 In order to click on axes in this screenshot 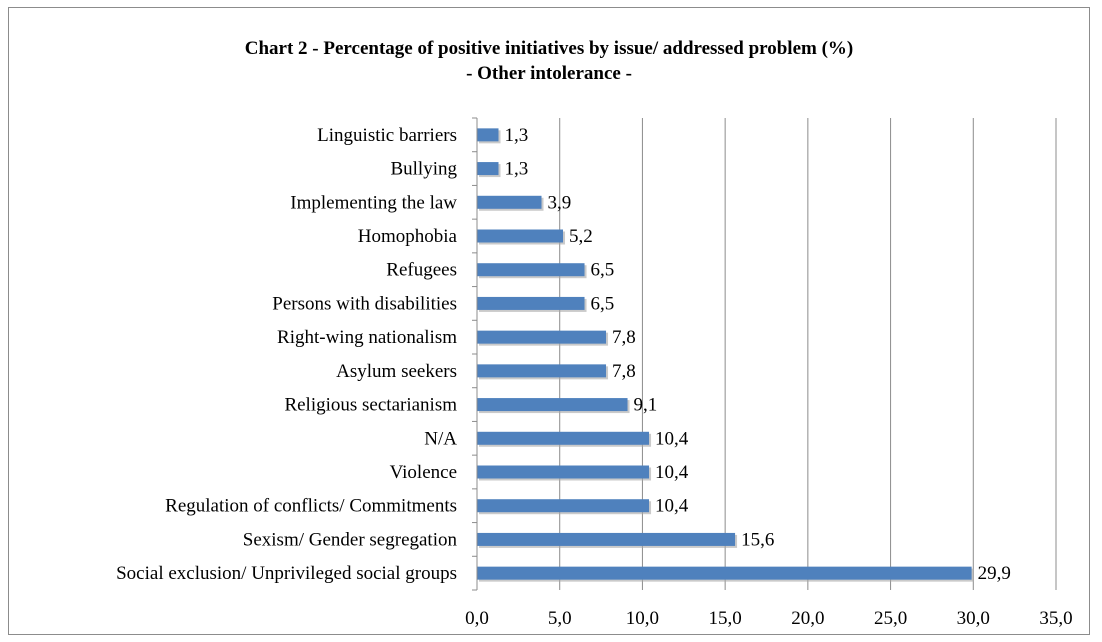, I will do `click(475, 354)`.